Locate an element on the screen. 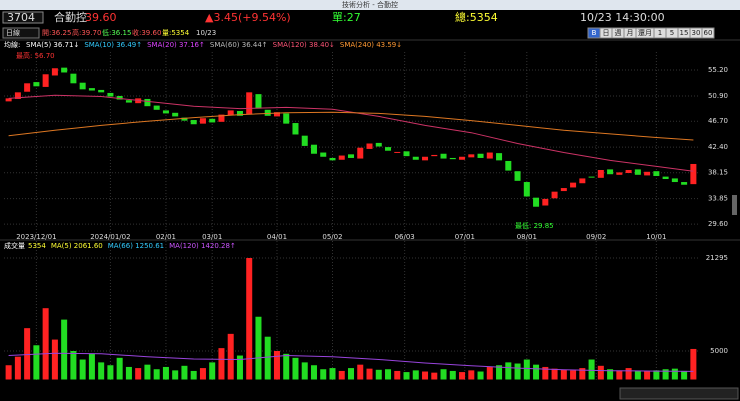 The image size is (740, 401). window-title: 技術分析 - 合勤控 is located at coordinates (370, 4).